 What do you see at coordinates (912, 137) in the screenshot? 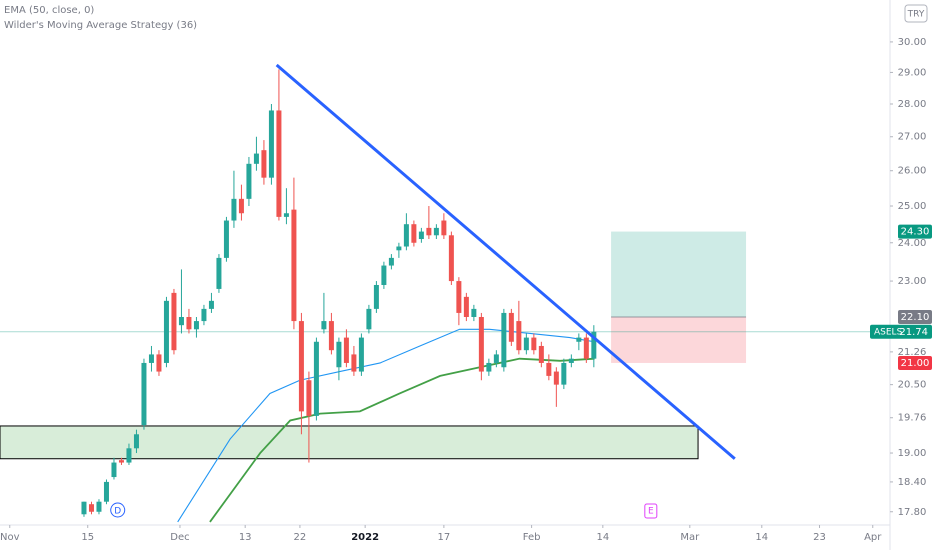
I see `y-tick-label: 27.00` at bounding box center [912, 137].